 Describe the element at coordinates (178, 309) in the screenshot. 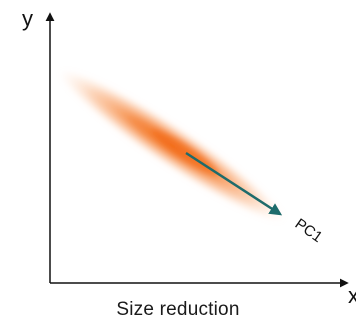

I see `diagram-caption: Size reduction` at that location.